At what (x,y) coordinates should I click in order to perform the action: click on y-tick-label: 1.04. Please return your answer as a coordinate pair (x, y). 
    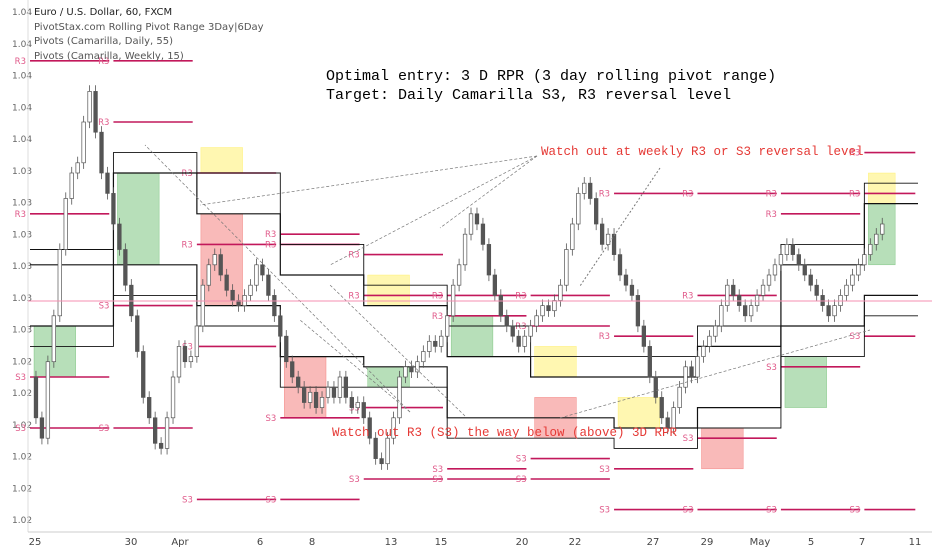
    Looking at the image, I should click on (22, 13).